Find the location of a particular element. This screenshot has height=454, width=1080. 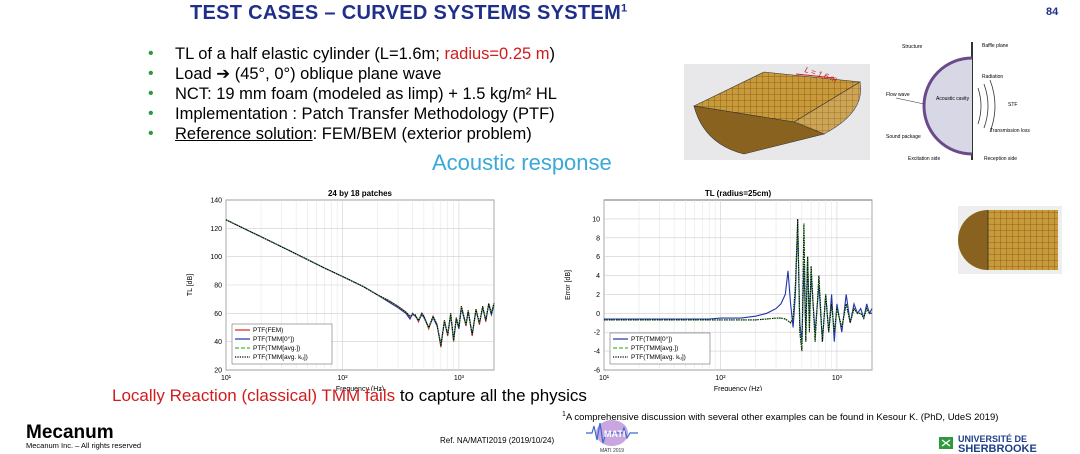

title-footnote-mark: 1 is located at coordinates (624, 8).